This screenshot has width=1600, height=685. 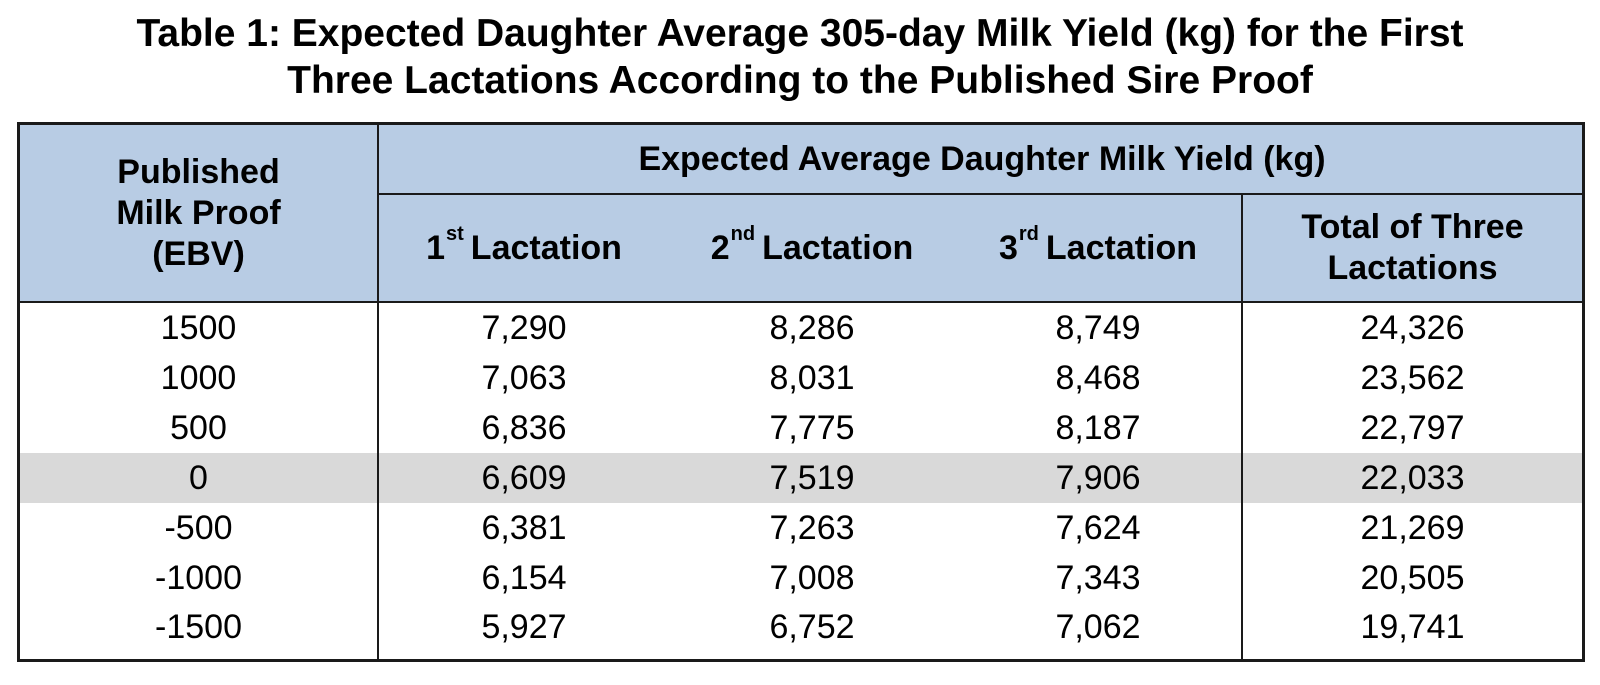 I want to click on cell-1st-lactation: 5,927, so click(x=524, y=627).